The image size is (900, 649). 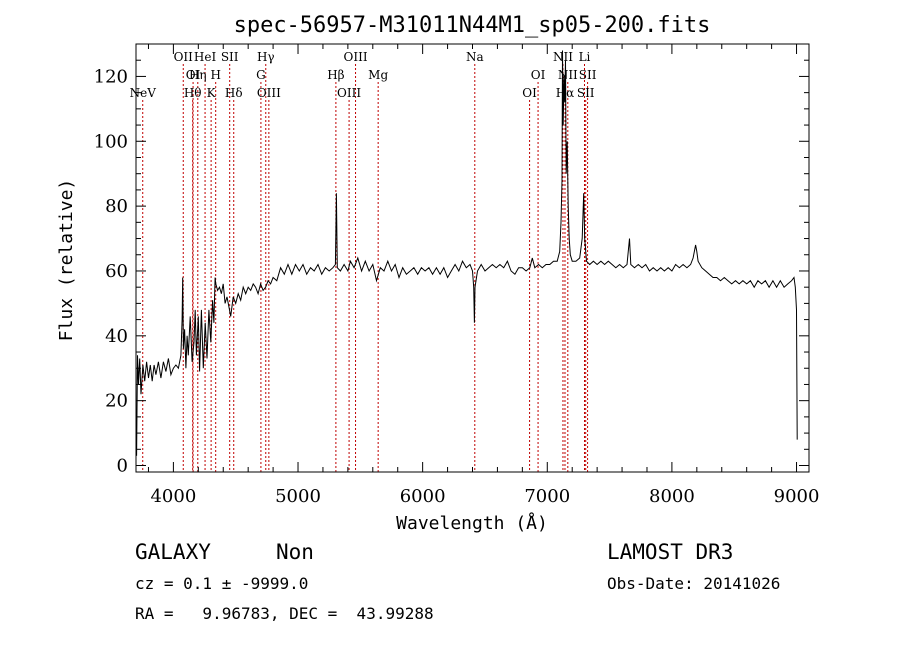 What do you see at coordinates (585, 57) in the screenshot?
I see `line-marker-label: Li` at bounding box center [585, 57].